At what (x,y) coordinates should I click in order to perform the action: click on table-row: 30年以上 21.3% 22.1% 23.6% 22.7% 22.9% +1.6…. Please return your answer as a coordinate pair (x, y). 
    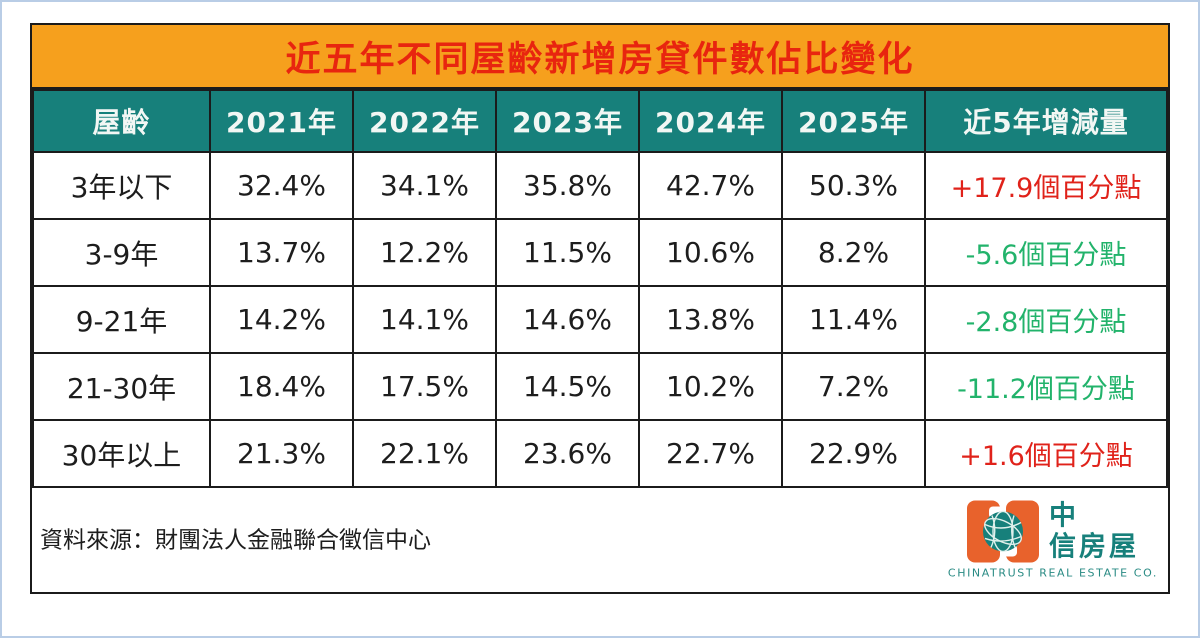
    Looking at the image, I should click on (600, 453).